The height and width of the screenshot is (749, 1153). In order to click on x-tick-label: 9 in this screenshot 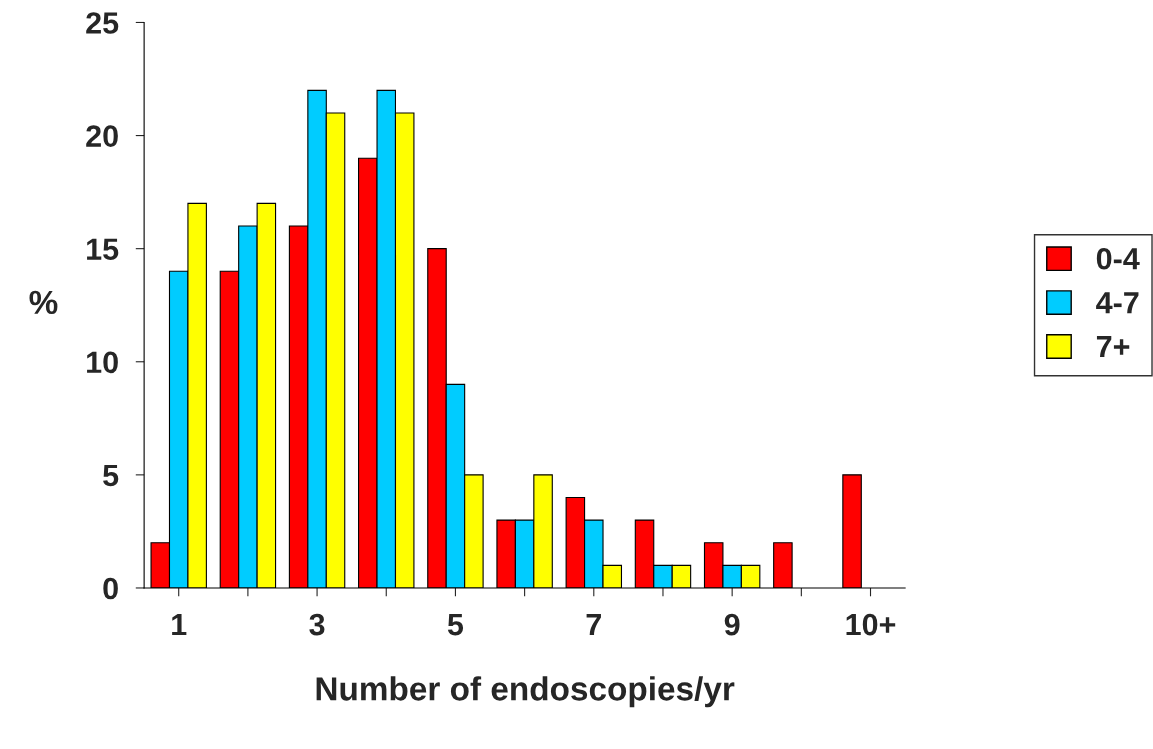, I will do `click(732, 624)`.